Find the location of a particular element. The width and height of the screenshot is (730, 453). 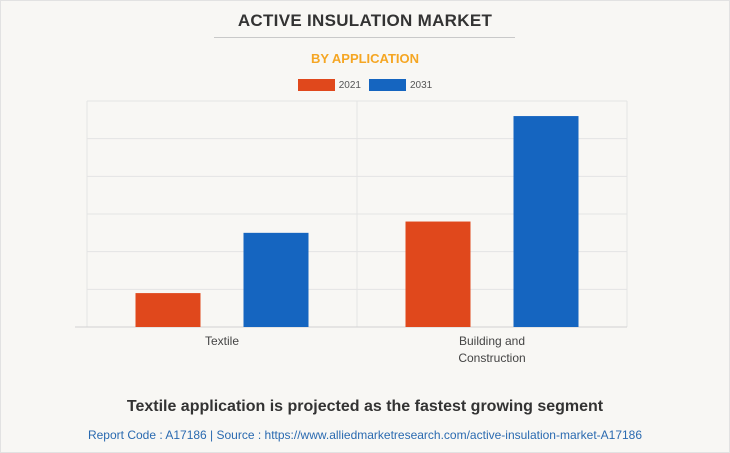

bar-2021-textile is located at coordinates (168, 310).